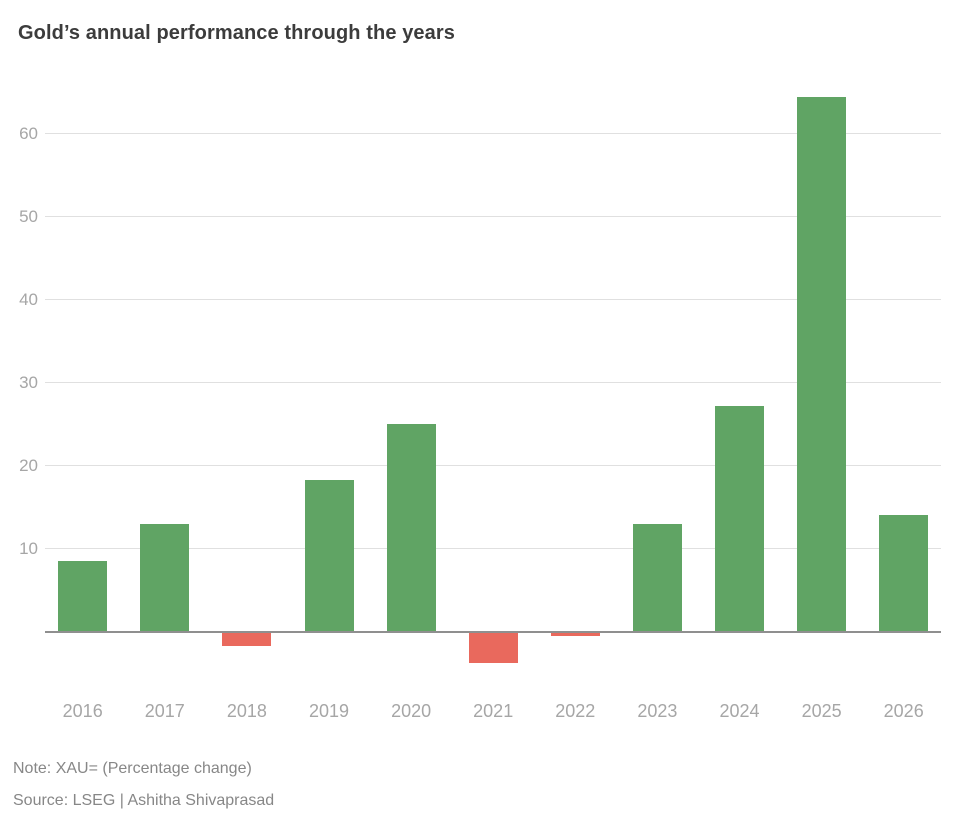  Describe the element at coordinates (411, 711) in the screenshot. I see `x-axis-tick-2020: 2020` at that location.